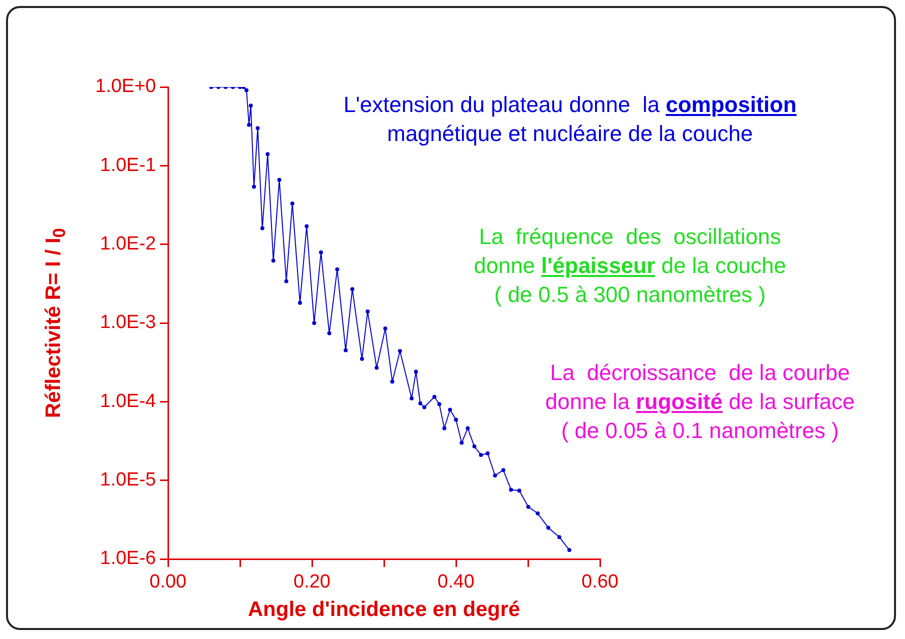 This screenshot has height=639, width=905. Describe the element at coordinates (570, 133) in the screenshot. I see `annotation: magnétique et nucléaire de la couche` at that location.